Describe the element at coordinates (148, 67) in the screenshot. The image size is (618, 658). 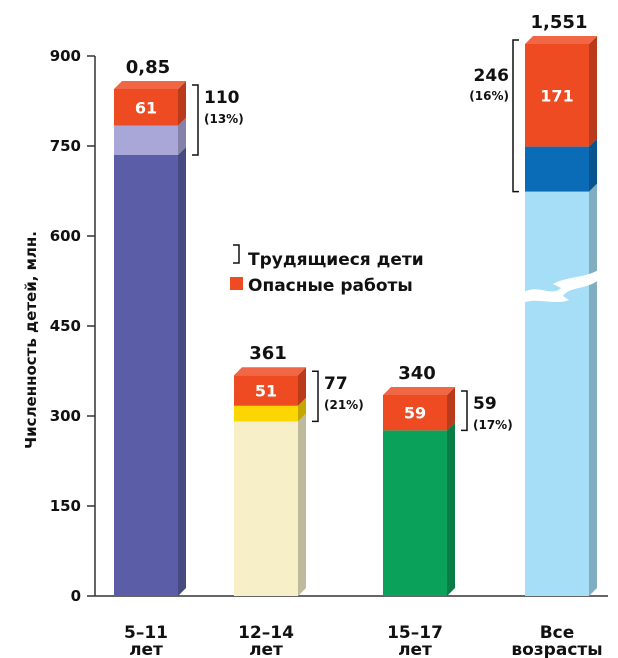
I see `bar-total-label: 0,85` at that location.